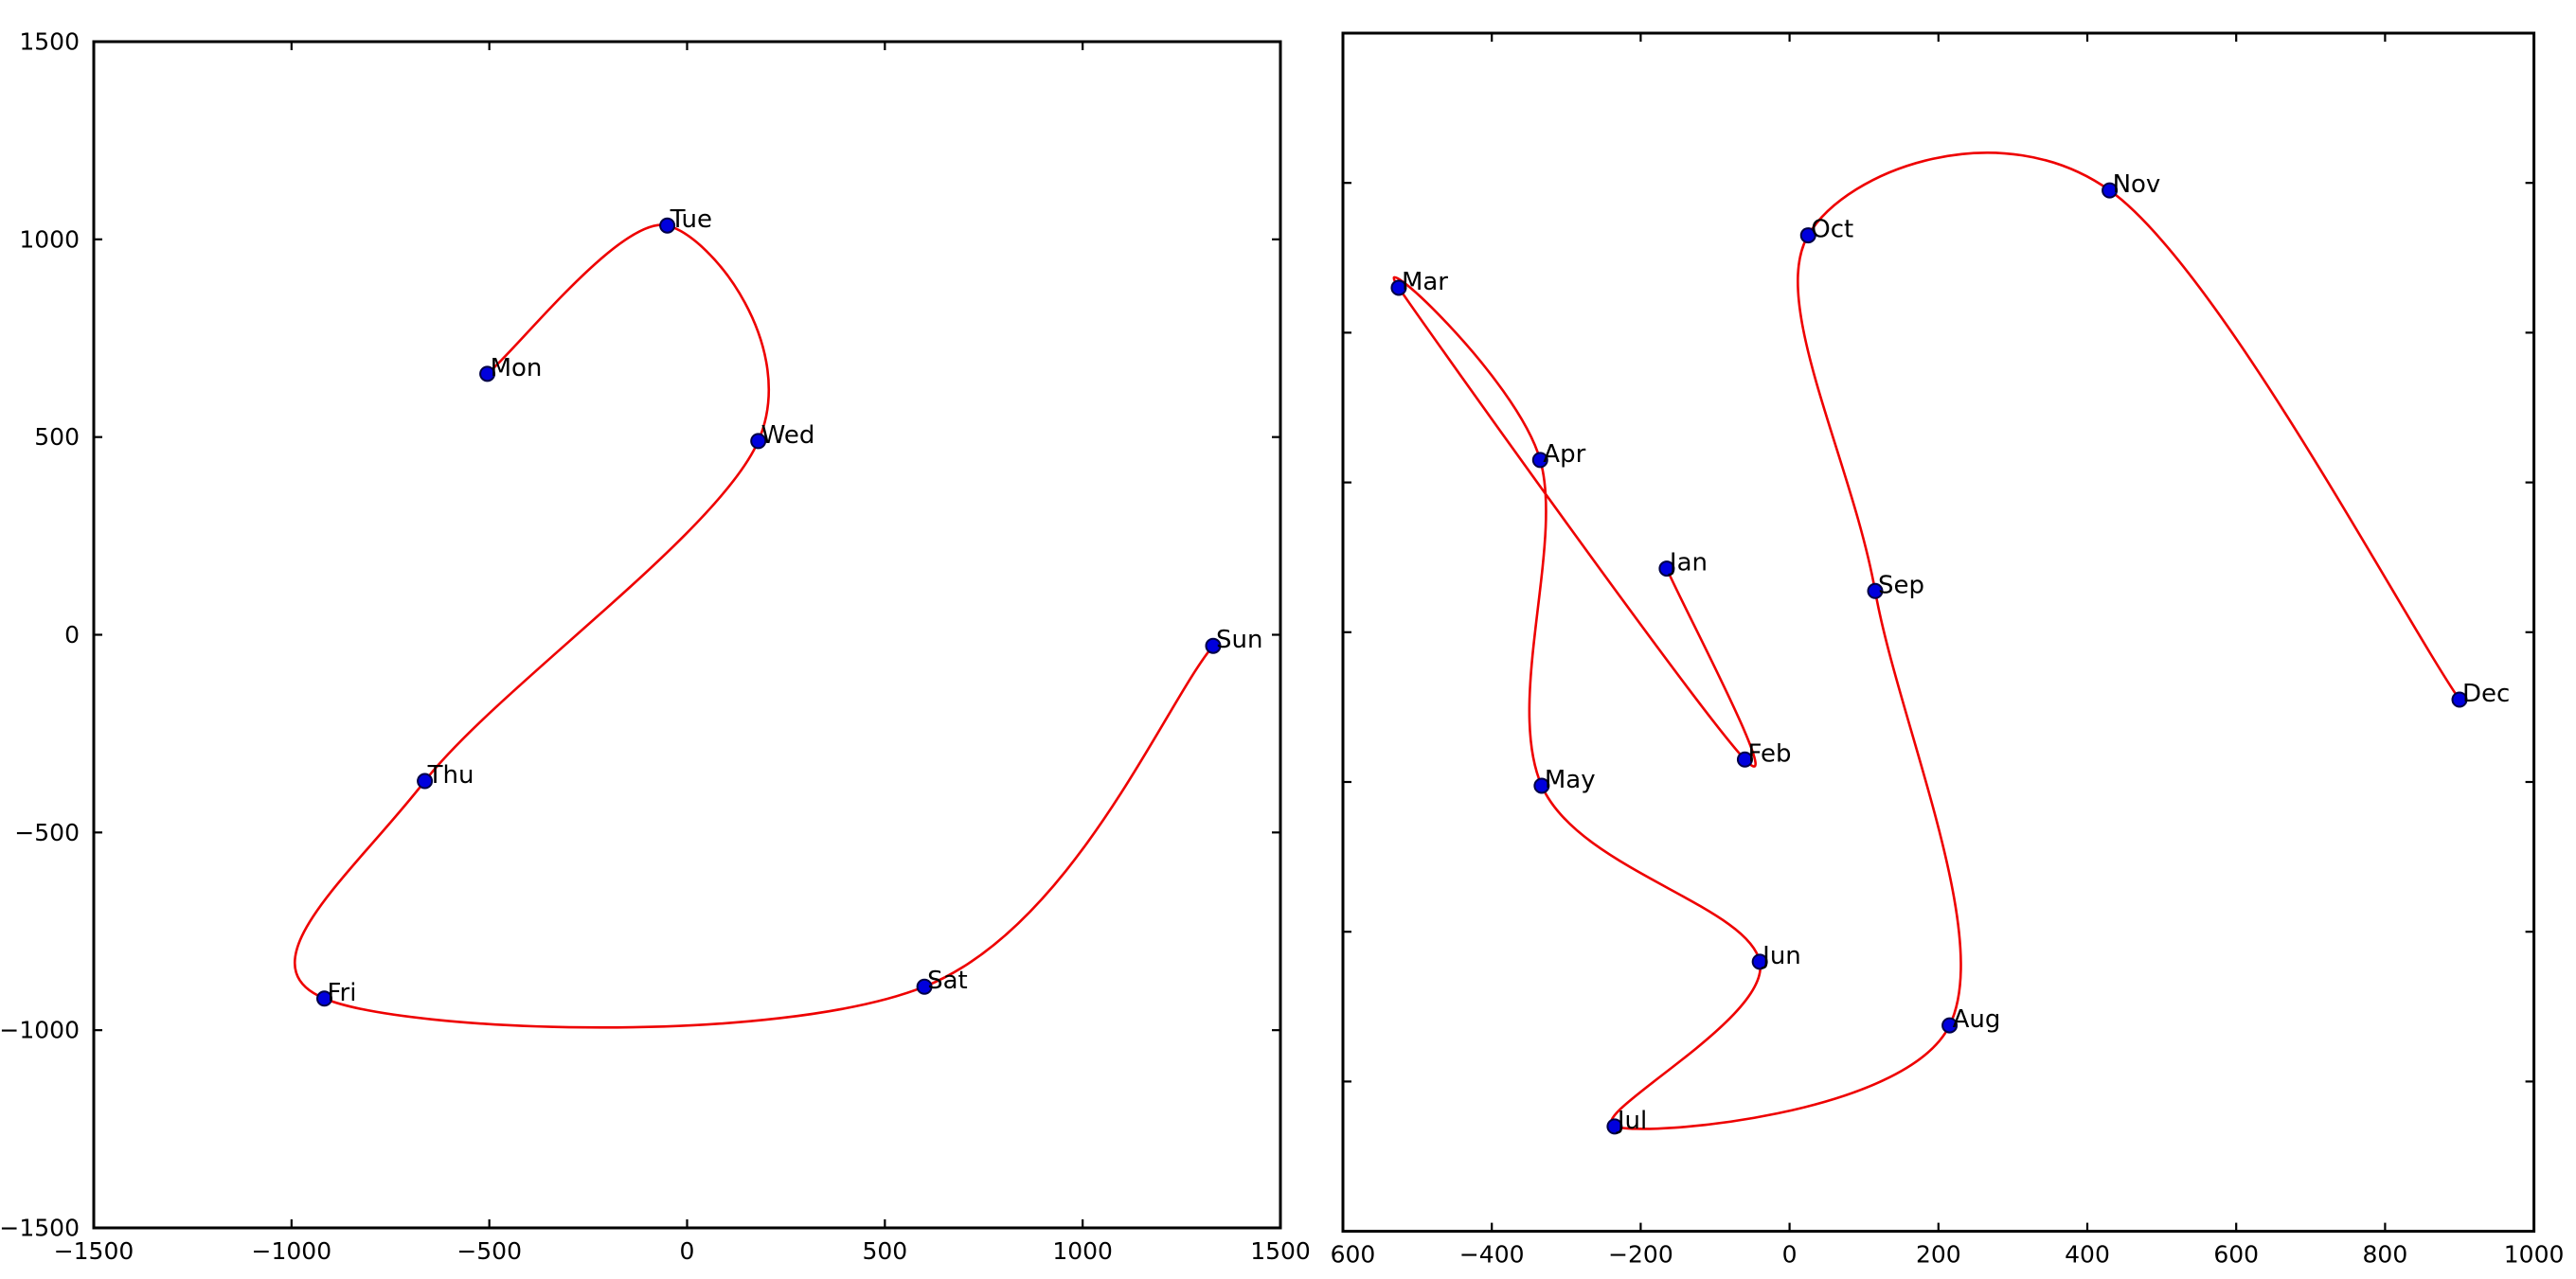 This screenshot has width=2576, height=1279. What do you see at coordinates (1425, 282) in the screenshot?
I see `months-point-label-Mar: Mar` at bounding box center [1425, 282].